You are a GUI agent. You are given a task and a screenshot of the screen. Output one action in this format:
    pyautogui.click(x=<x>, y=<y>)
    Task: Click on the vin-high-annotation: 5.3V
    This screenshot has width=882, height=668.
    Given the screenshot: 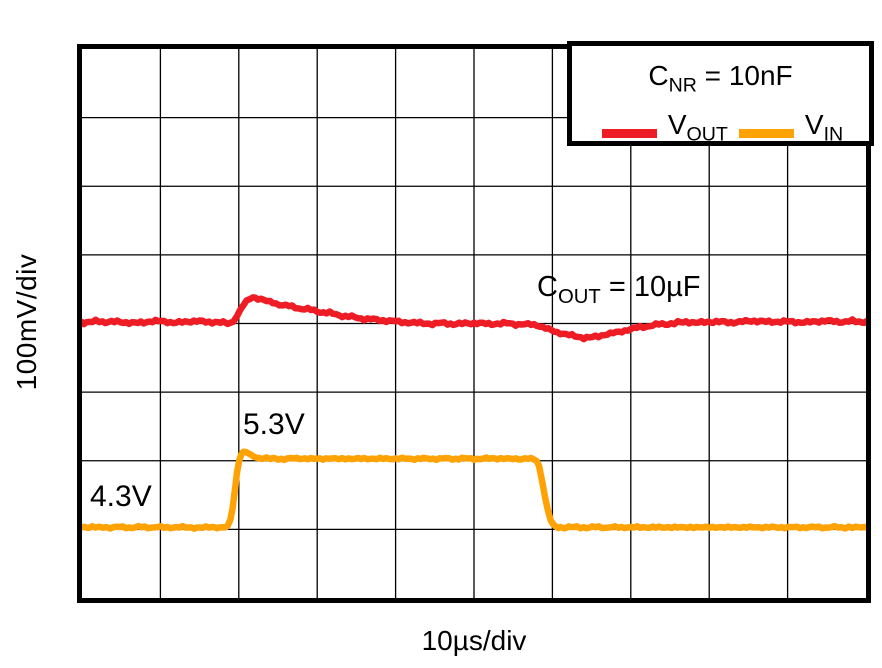 What is the action you would take?
    pyautogui.click(x=274, y=424)
    